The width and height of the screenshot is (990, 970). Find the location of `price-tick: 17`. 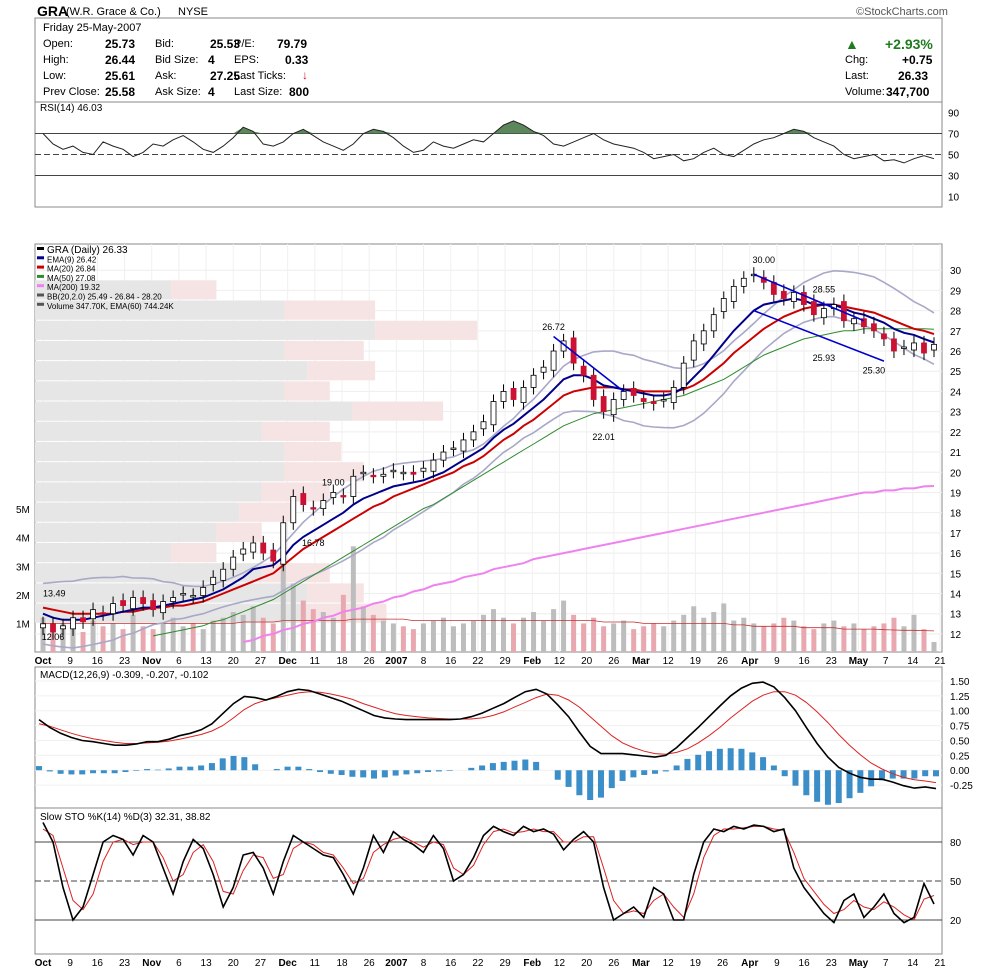

price-tick: 17 is located at coordinates (956, 534).